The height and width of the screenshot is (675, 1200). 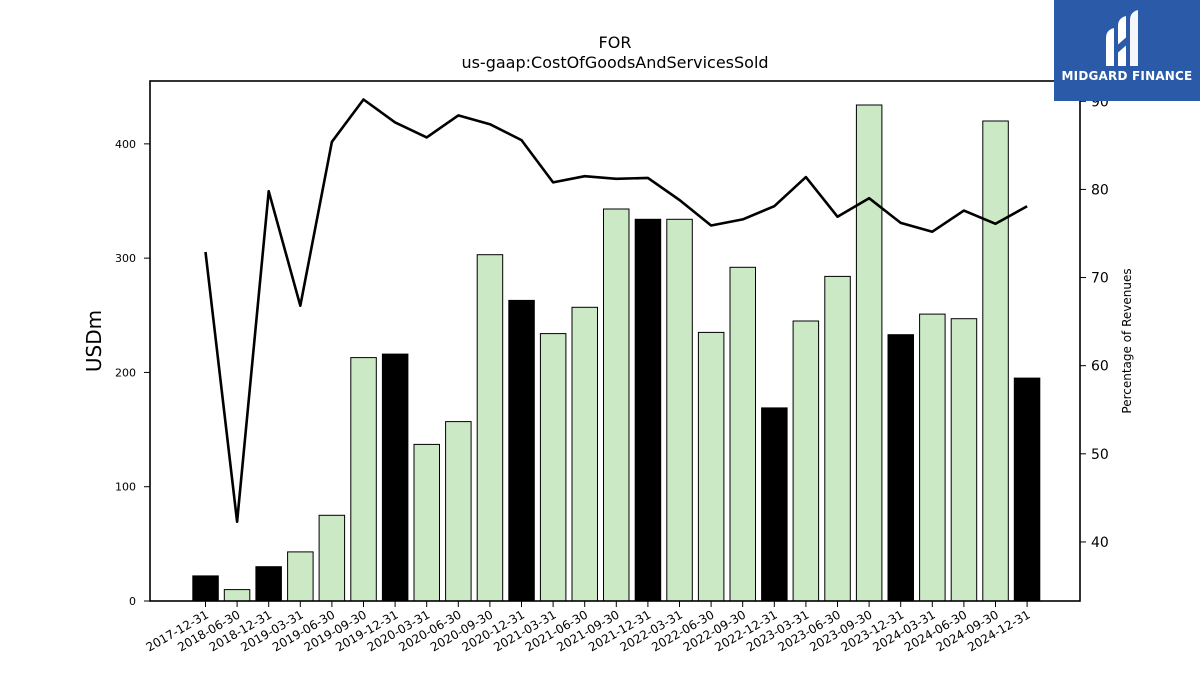 I want to click on y-tick-label: 400, so click(x=125, y=144).